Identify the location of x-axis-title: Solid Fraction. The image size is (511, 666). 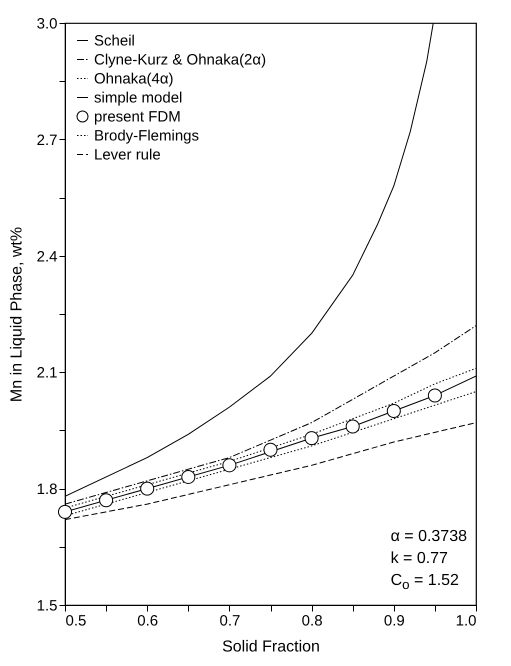
(271, 647).